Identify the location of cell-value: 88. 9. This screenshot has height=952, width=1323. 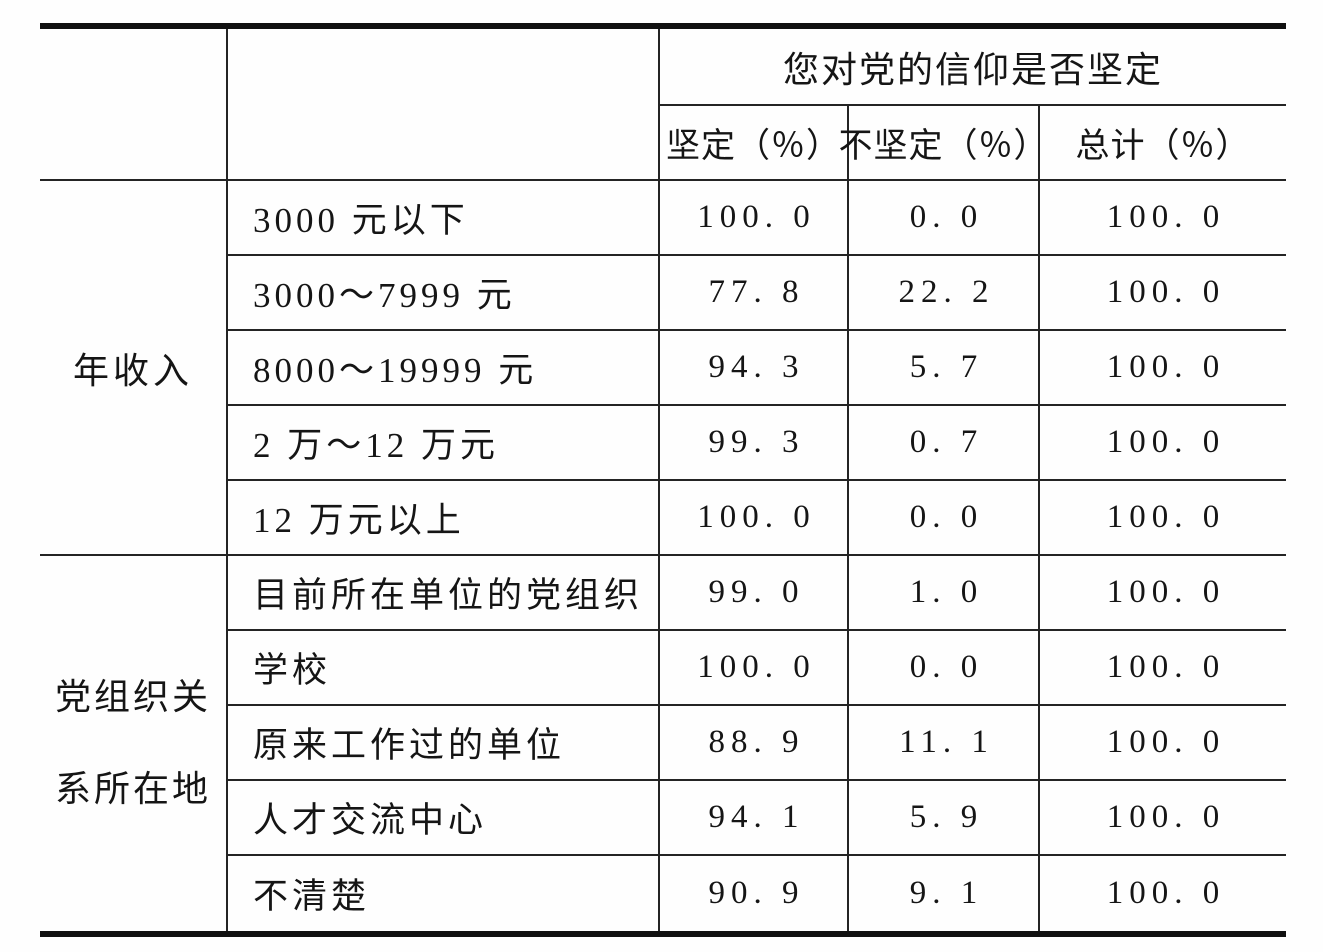
(754, 743).